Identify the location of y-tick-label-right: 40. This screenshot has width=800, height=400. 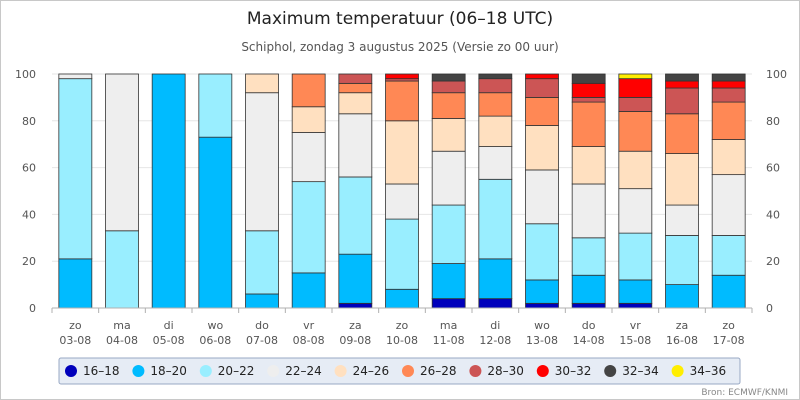
(773, 214).